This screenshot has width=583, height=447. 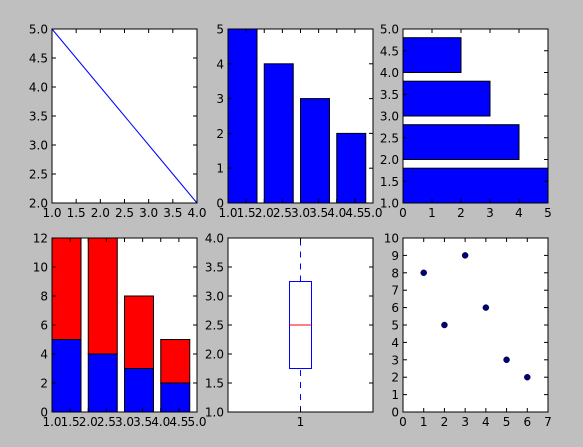 I want to click on subplot: 1.0 1.5 2.0 2.5 3.0 3.5 4.0 4.5 5.0 0 1 2 3 4 5, so click(x=299, y=122).